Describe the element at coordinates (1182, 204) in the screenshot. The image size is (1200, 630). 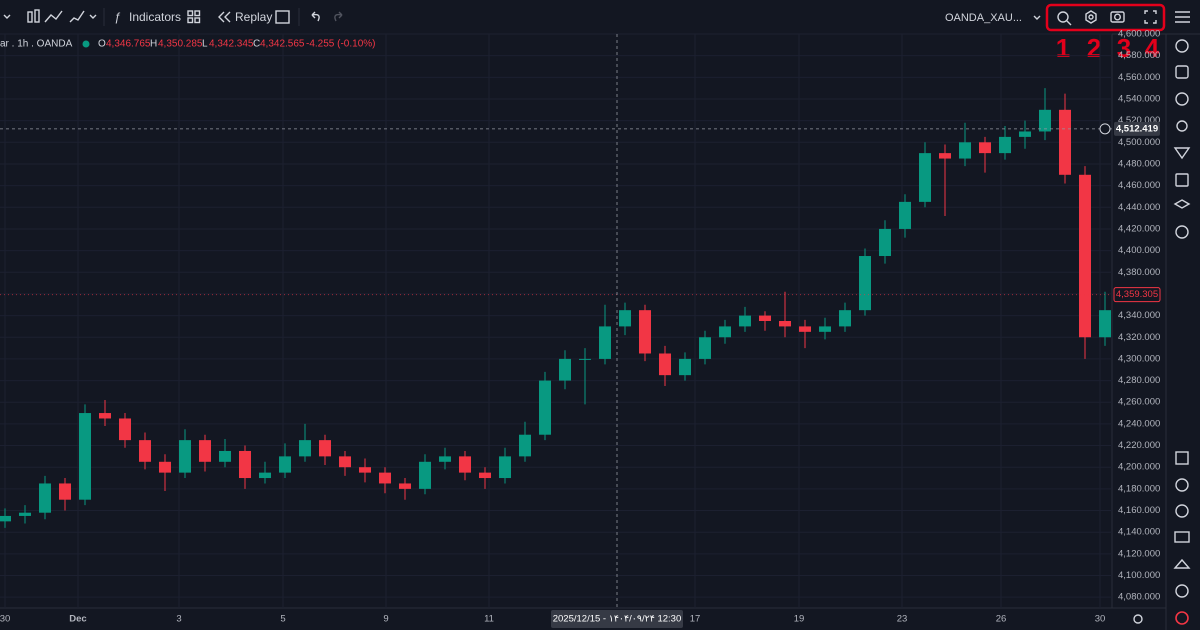
I see `layers-tool` at that location.